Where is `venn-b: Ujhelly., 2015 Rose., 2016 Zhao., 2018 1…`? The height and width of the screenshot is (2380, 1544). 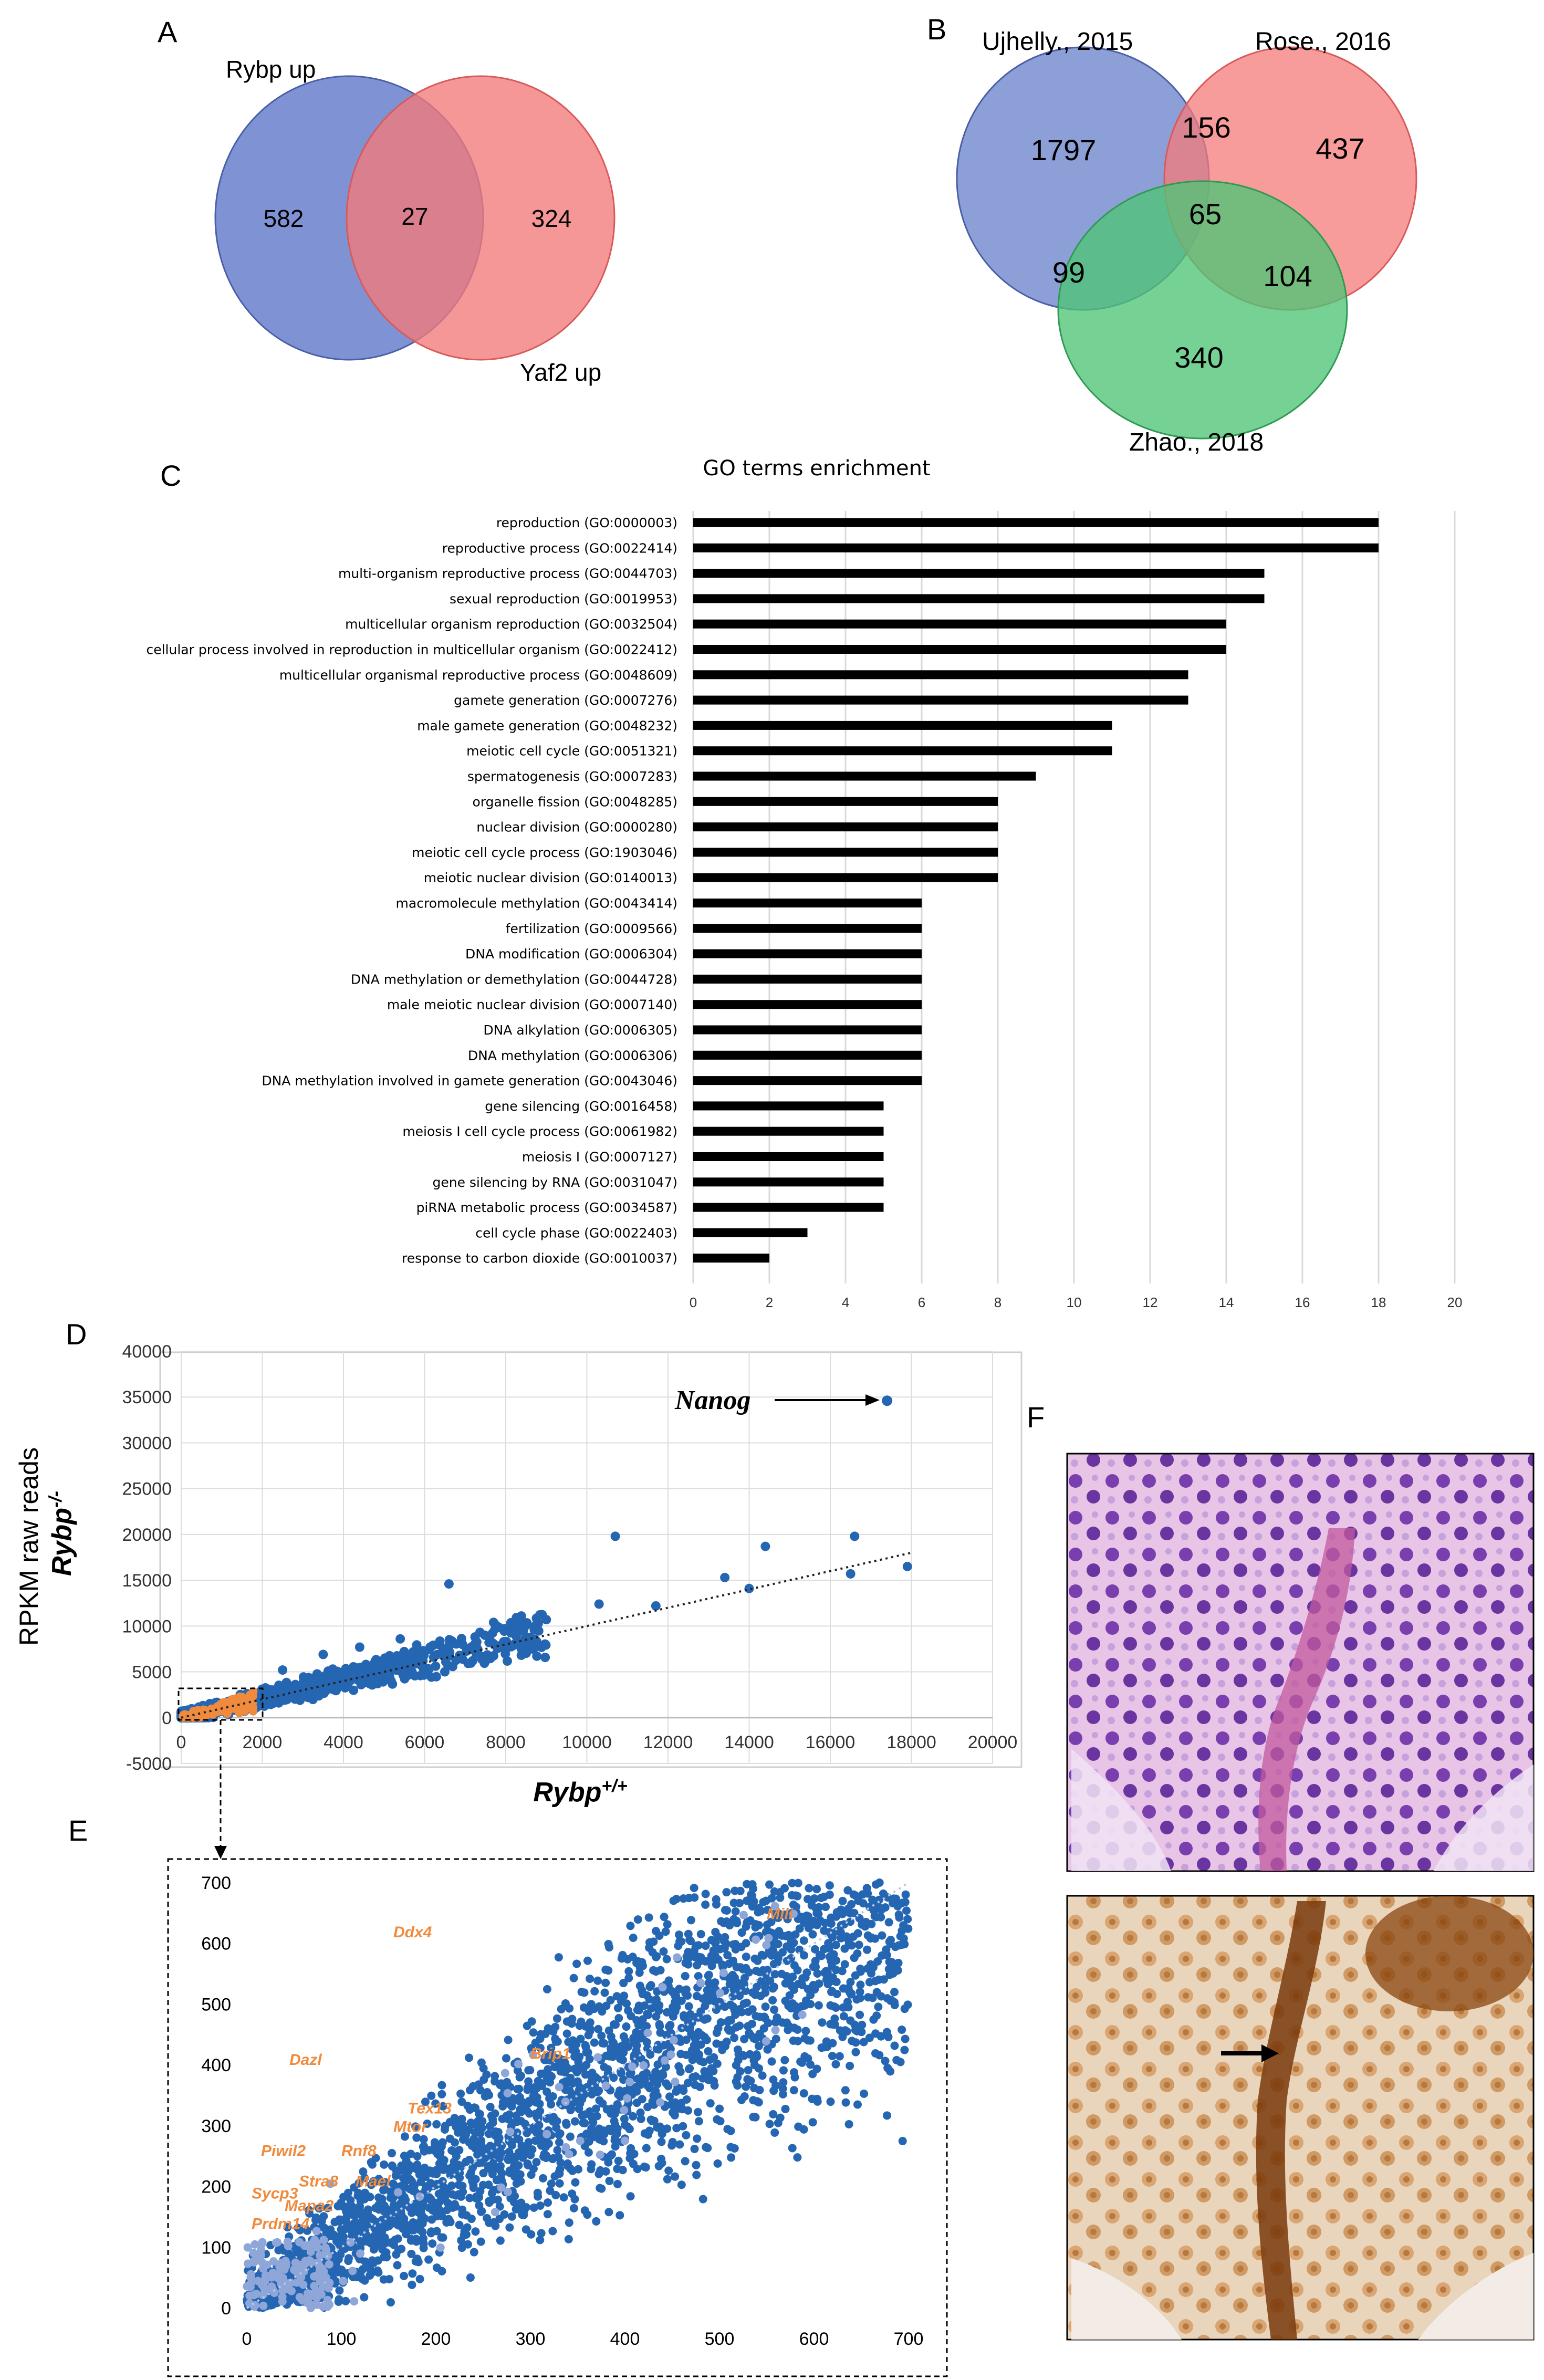
venn-b: Ujhelly., 2015 Rose., 2016 Zhao., 2018 1… is located at coordinates (1186, 242).